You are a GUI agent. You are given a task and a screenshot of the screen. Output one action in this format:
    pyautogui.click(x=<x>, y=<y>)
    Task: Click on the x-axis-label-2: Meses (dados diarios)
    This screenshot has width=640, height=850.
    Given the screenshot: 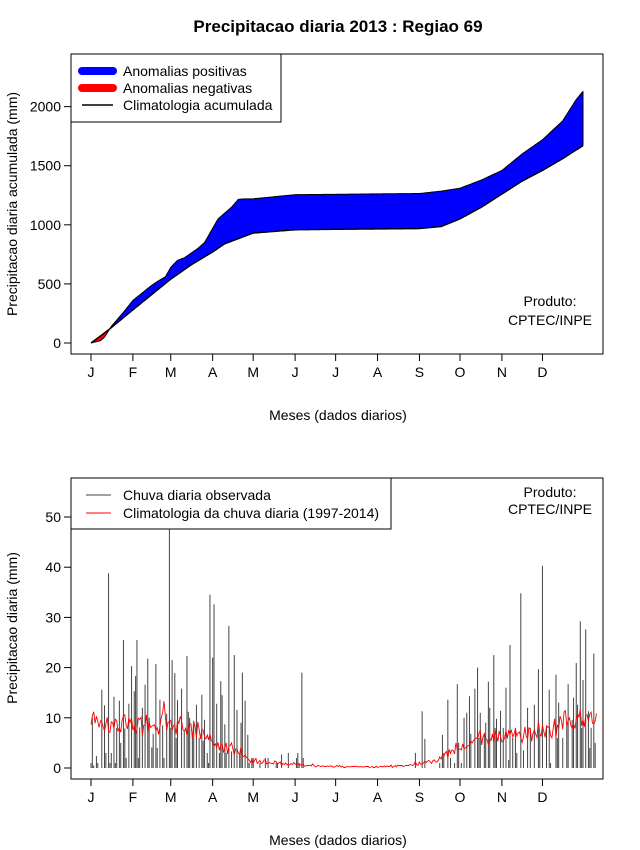 What is the action you would take?
    pyautogui.click(x=338, y=840)
    